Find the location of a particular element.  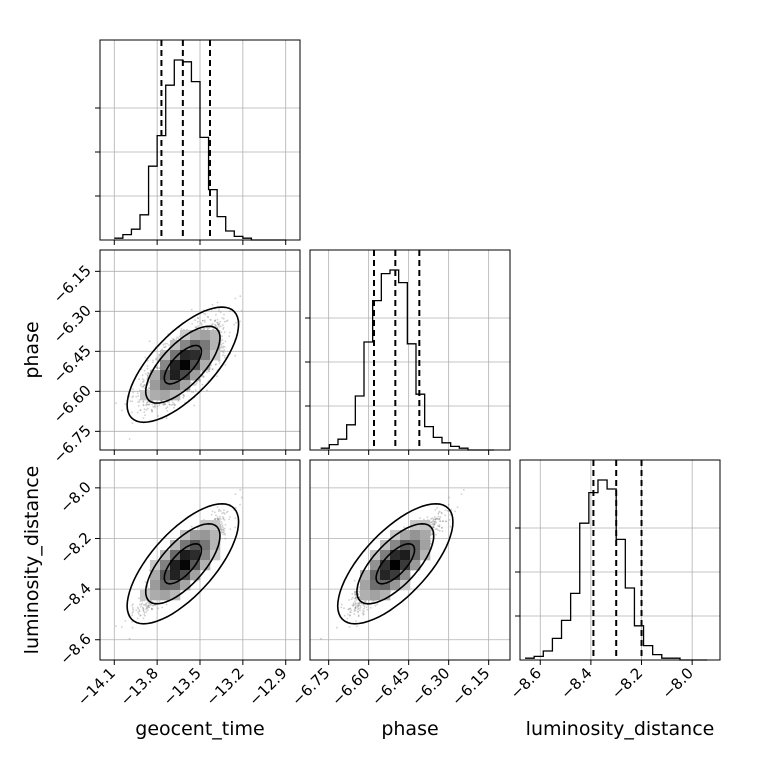

histogram-panel-geocent_time is located at coordinates (198, 140).